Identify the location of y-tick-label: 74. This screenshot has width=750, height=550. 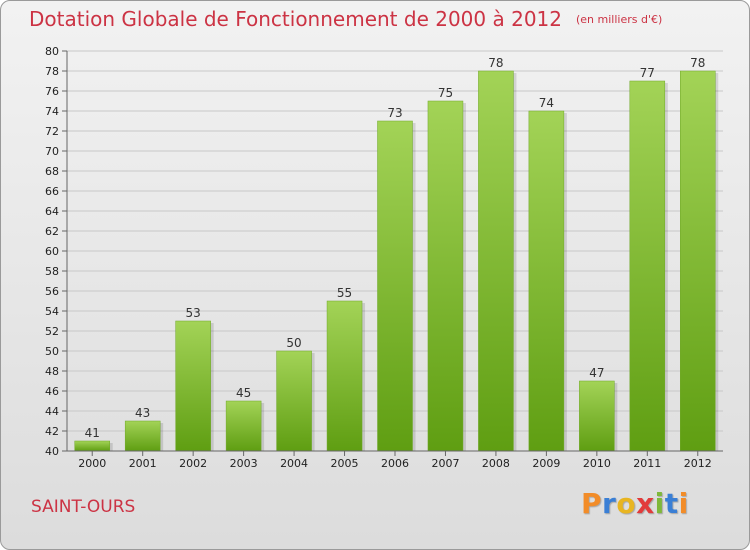
(52, 111).